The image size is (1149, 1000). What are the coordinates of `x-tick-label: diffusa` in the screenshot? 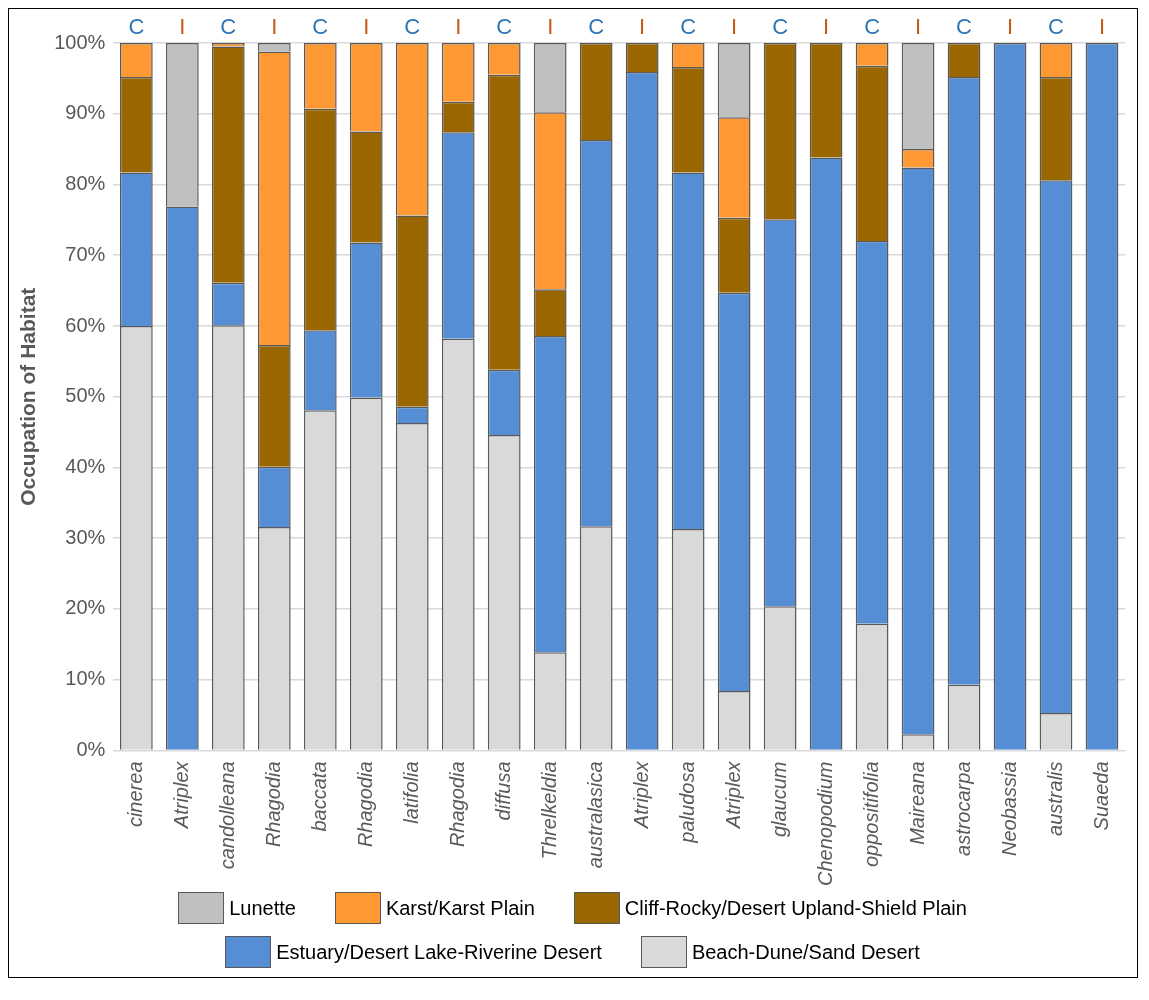 It's located at (502, 791).